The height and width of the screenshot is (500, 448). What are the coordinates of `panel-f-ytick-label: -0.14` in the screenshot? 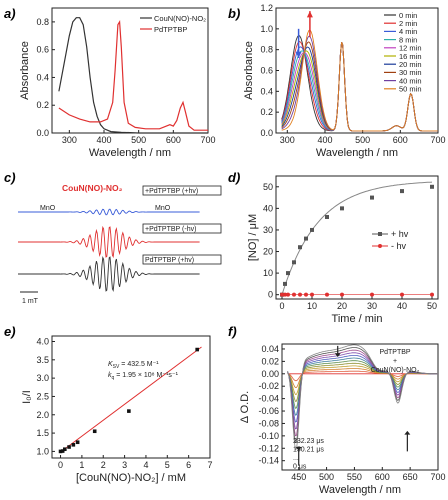 It's located at (268, 461).